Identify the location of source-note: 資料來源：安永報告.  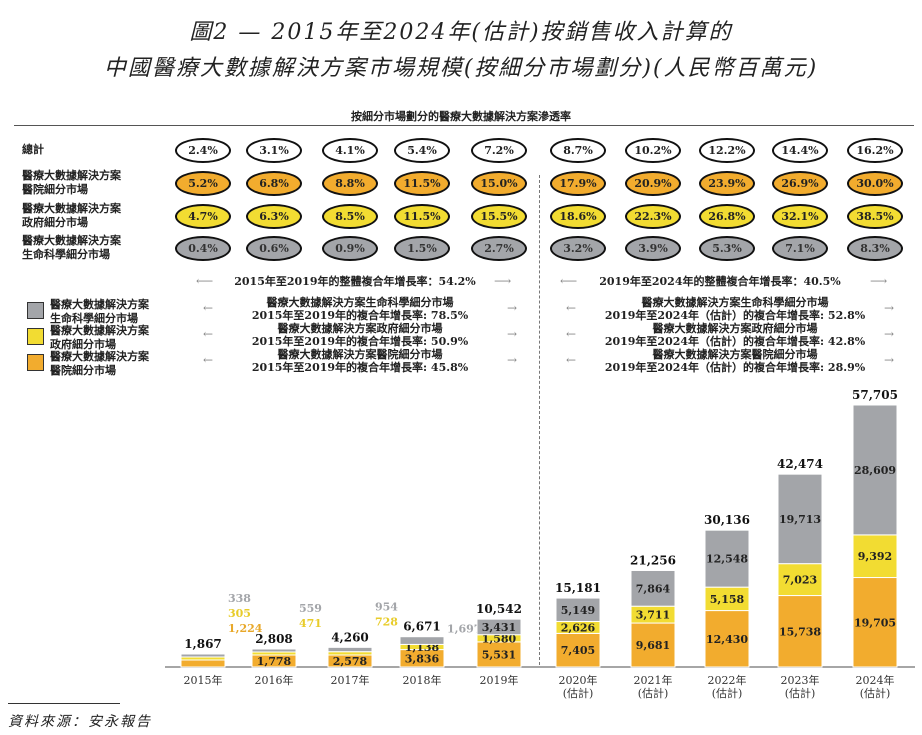
(80, 722).